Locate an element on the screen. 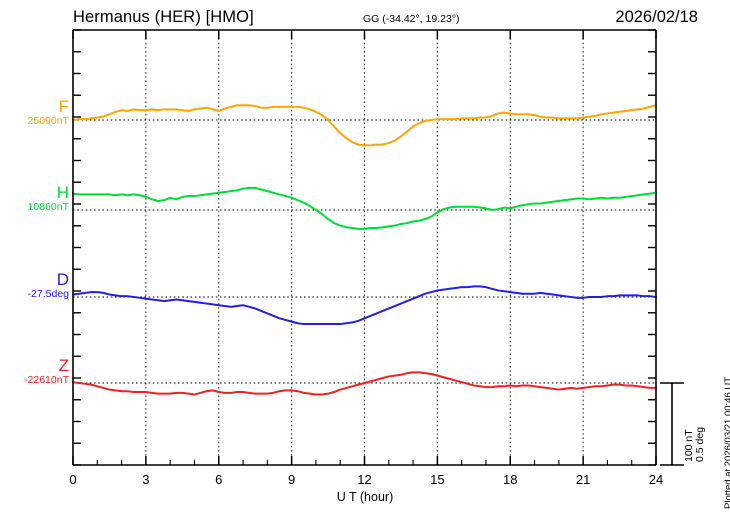  x-axis-title: U T (hour) is located at coordinates (365, 497).